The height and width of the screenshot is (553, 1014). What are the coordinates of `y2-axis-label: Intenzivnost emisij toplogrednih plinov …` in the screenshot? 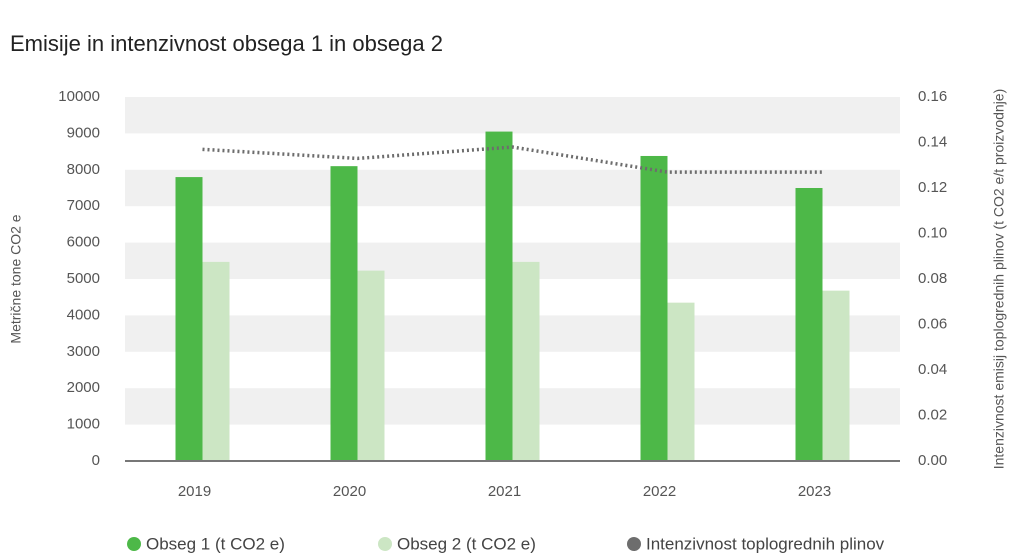 It's located at (999, 279).